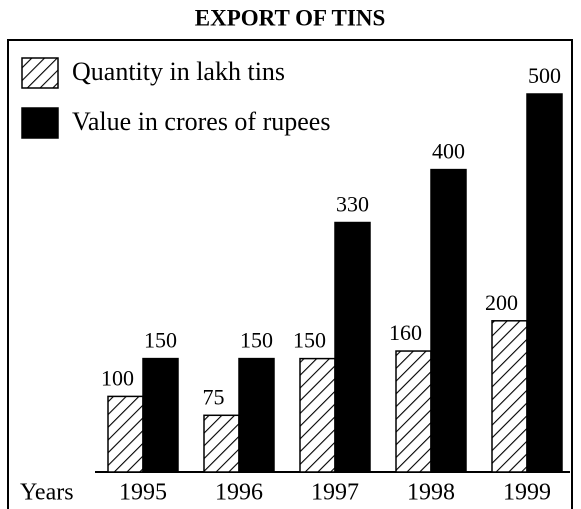  Describe the element at coordinates (544, 75) in the screenshot. I see `value-label: 500` at that location.